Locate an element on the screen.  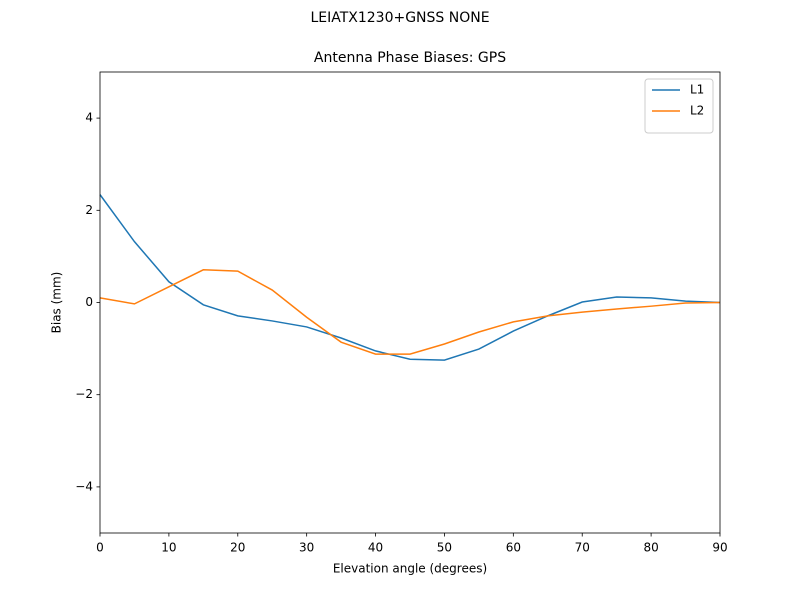
x-tick-label: 80 is located at coordinates (650, 548).